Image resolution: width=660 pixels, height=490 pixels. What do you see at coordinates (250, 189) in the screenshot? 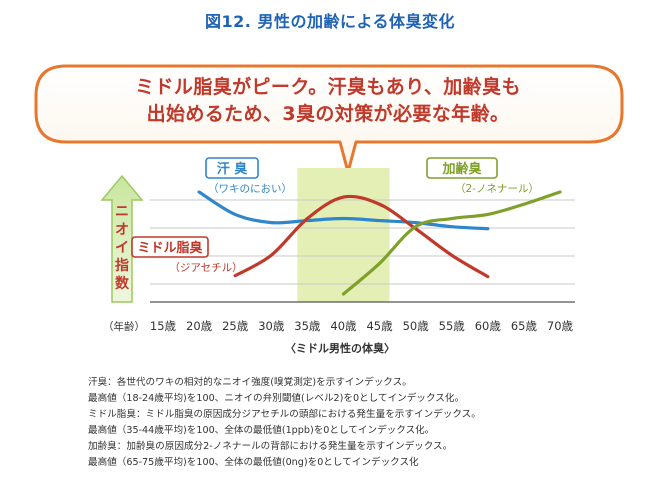
I see `series-sublabel: （ワキのにおい）` at bounding box center [250, 189].